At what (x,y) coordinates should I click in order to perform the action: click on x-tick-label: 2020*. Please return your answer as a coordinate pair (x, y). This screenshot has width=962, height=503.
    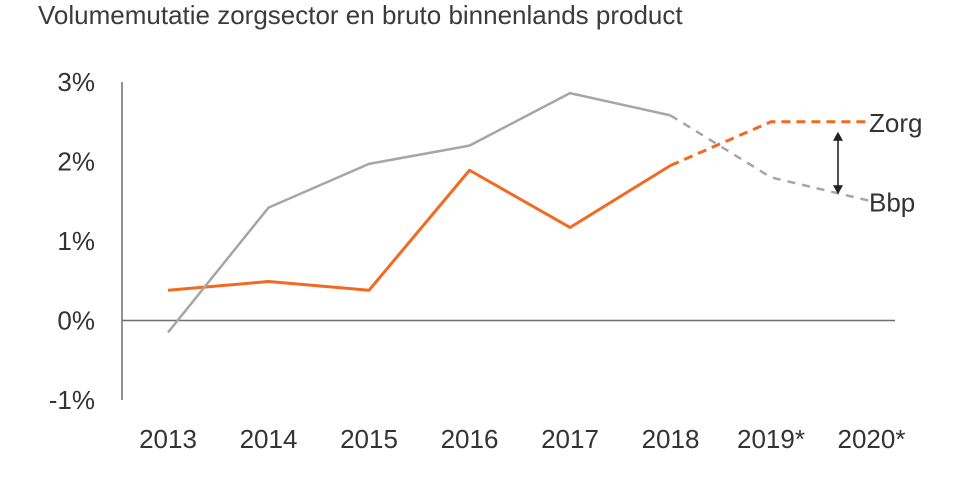
    Looking at the image, I should click on (872, 439).